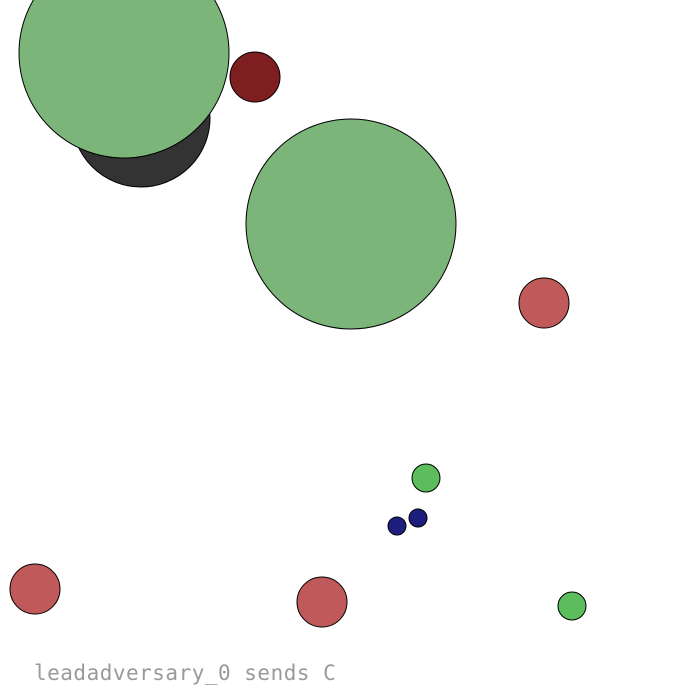 The width and height of the screenshot is (700, 700). I want to click on forest-large-center, so click(351, 224).